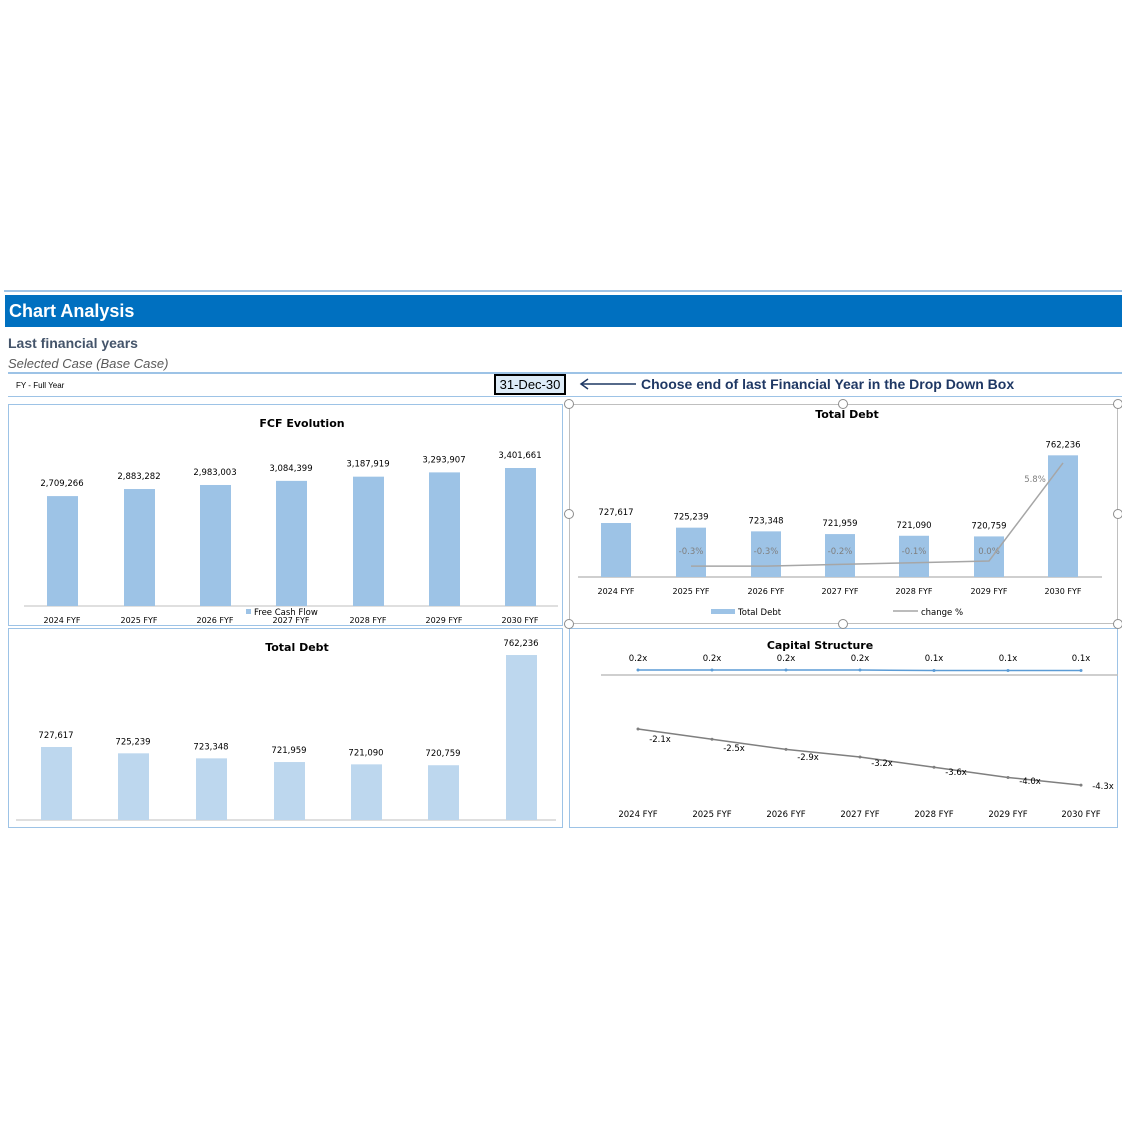 This screenshot has width=1122, height=1122. Describe the element at coordinates (942, 613) in the screenshot. I see `legend-label: change %` at that location.